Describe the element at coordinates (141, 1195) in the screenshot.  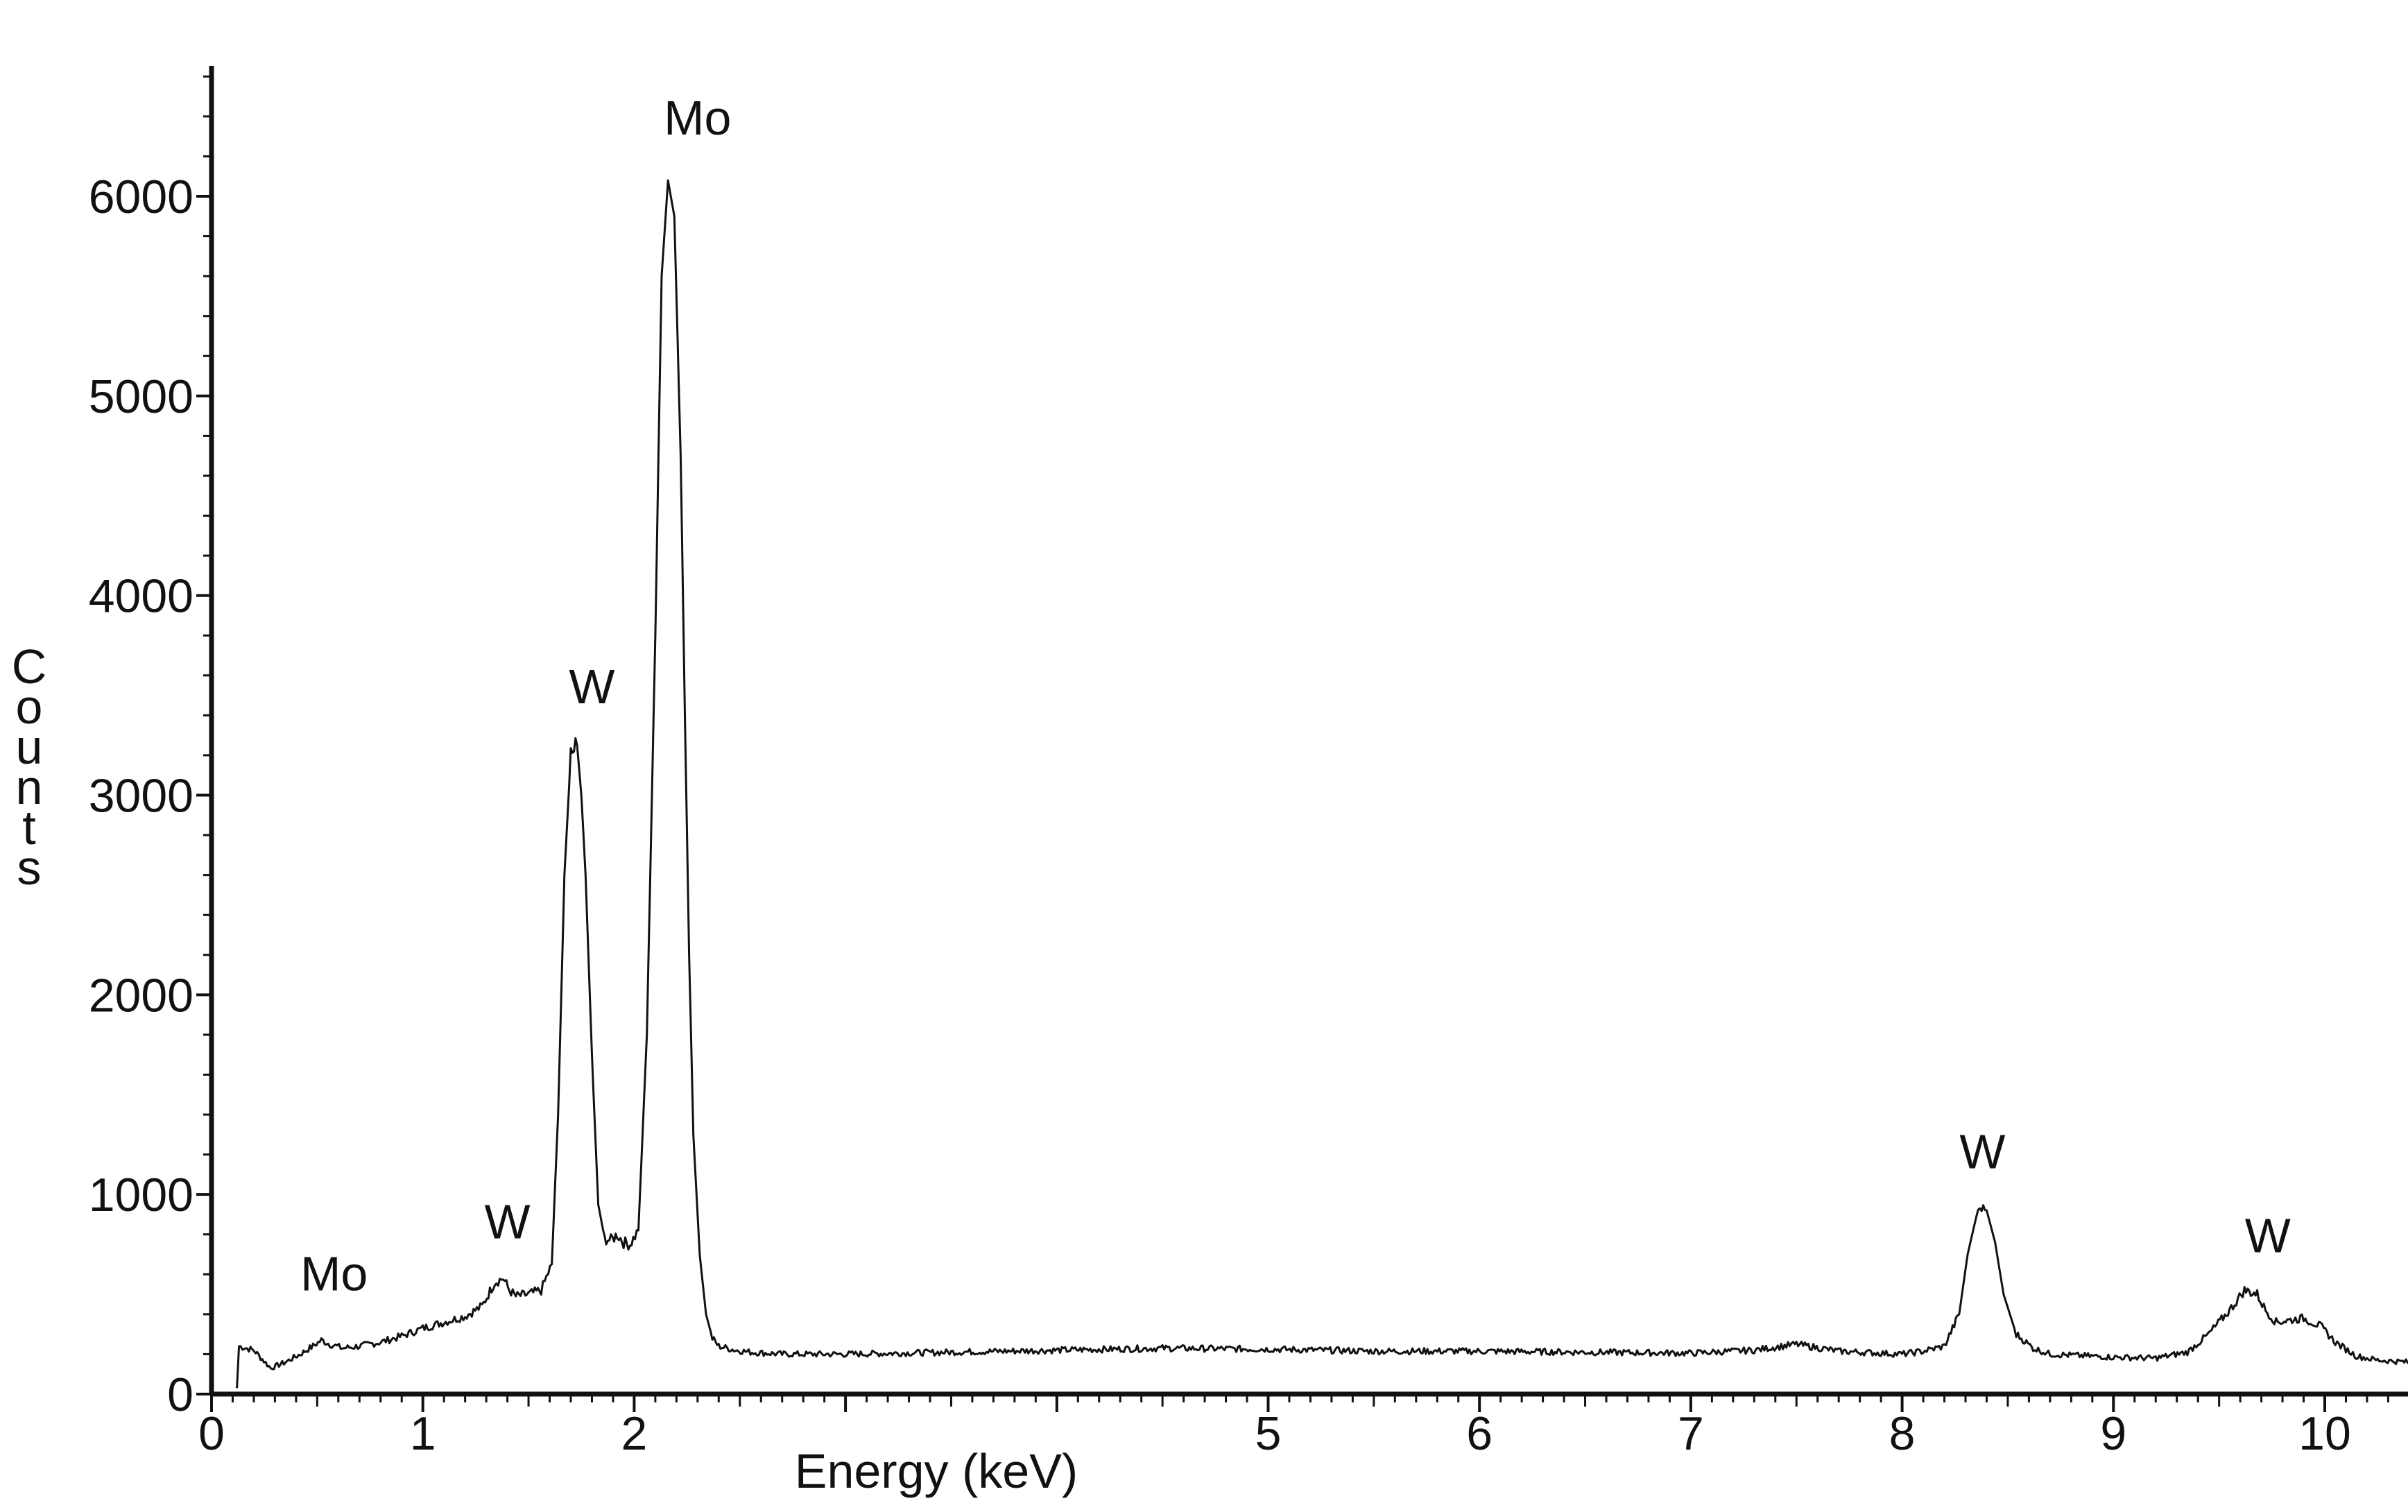
I see `y-tick-label: 1000` at that location.